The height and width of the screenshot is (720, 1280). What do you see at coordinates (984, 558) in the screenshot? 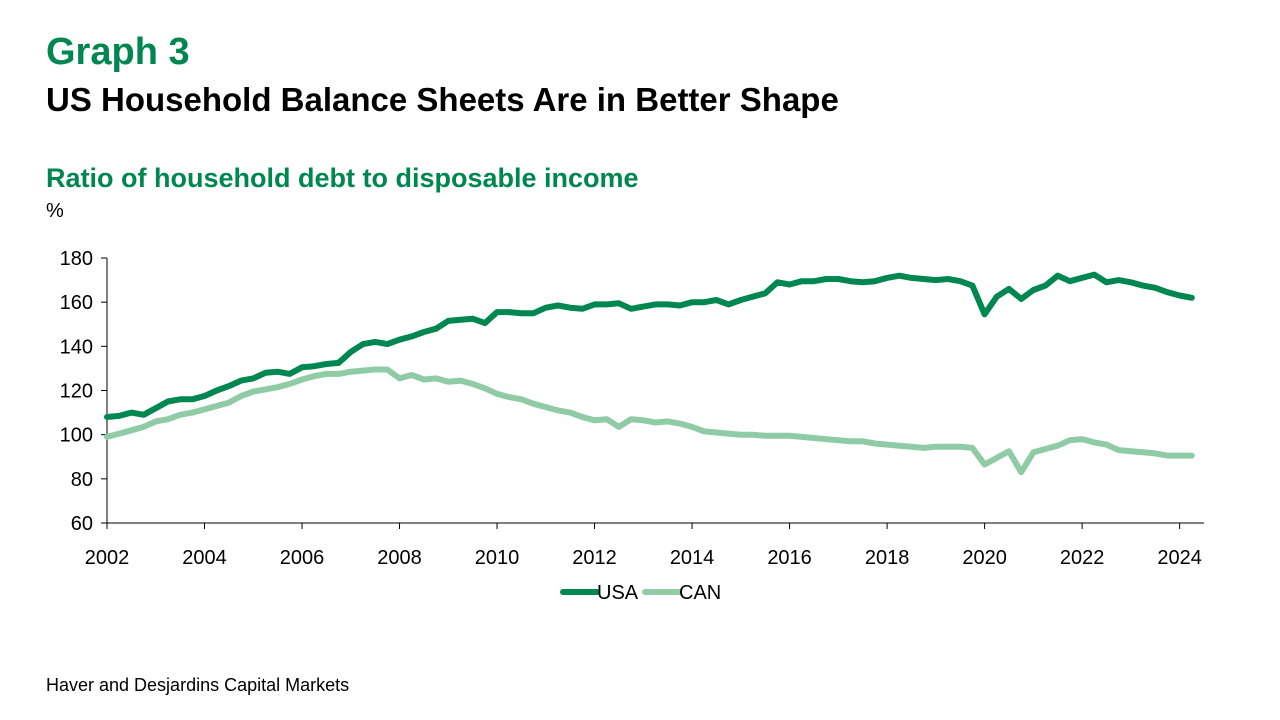
I see `x-tick-label: 2020` at bounding box center [984, 558].